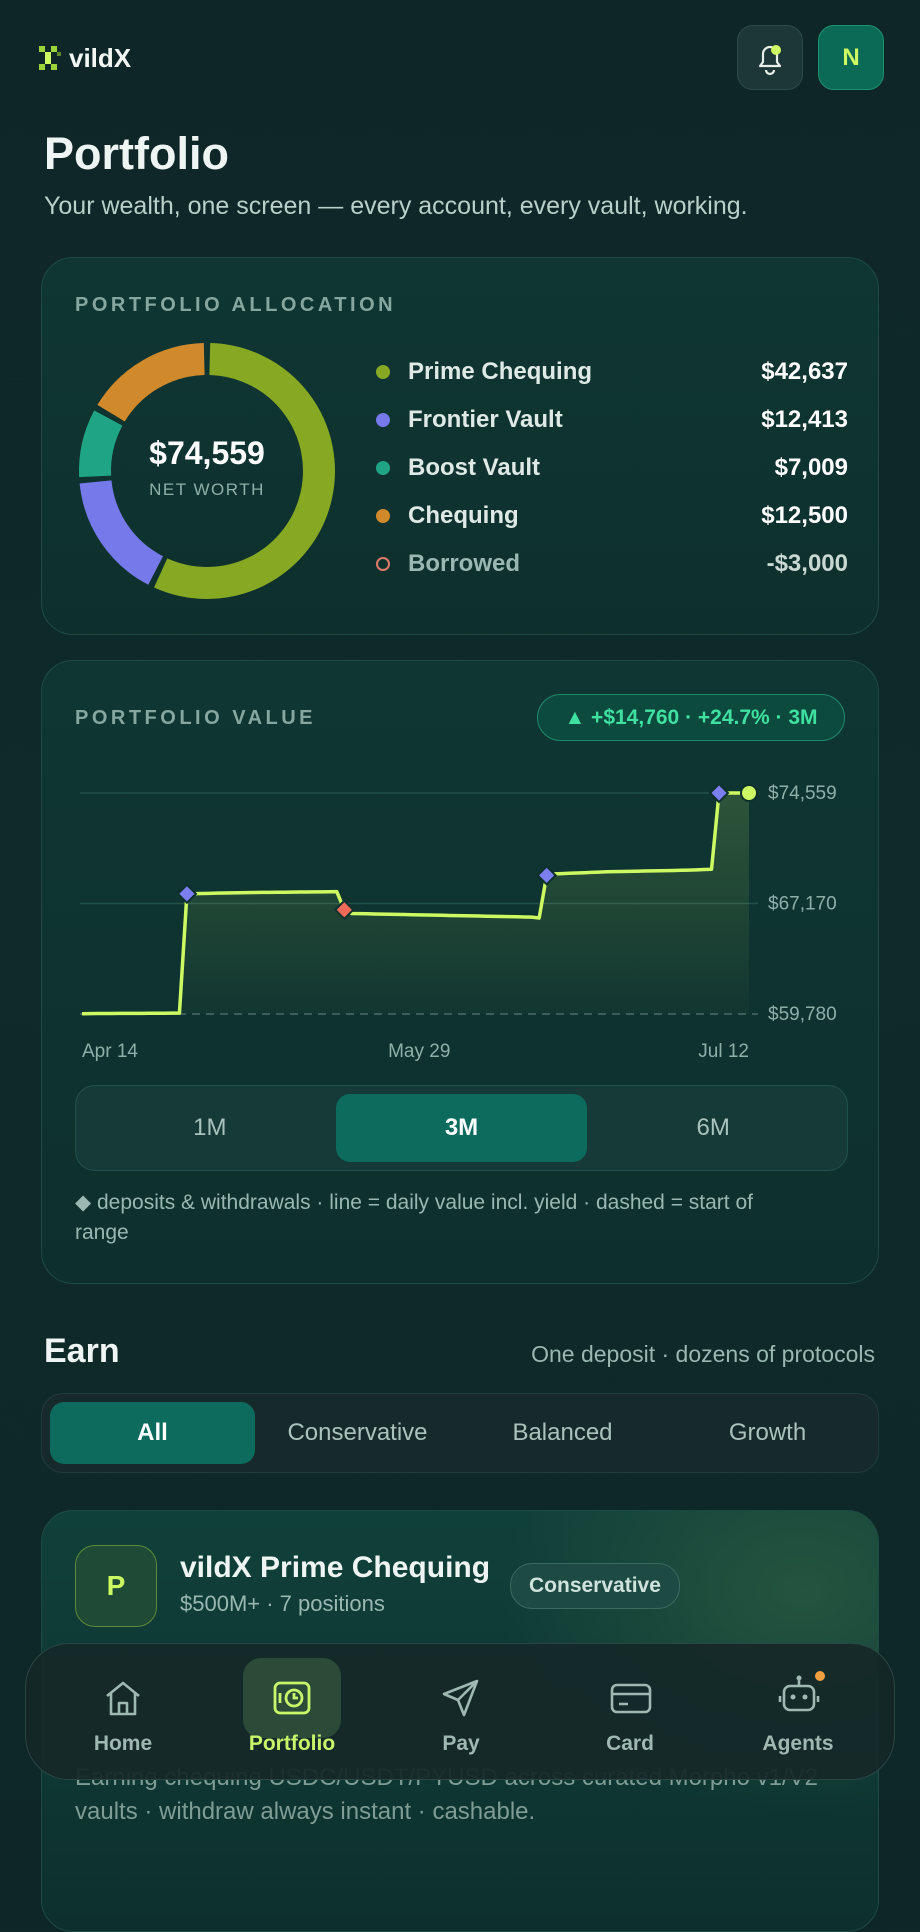  I want to click on value-chart: $59,780 $67,170 $74,559 Apr 14 May 29 Jul 12, so click(458, 922).